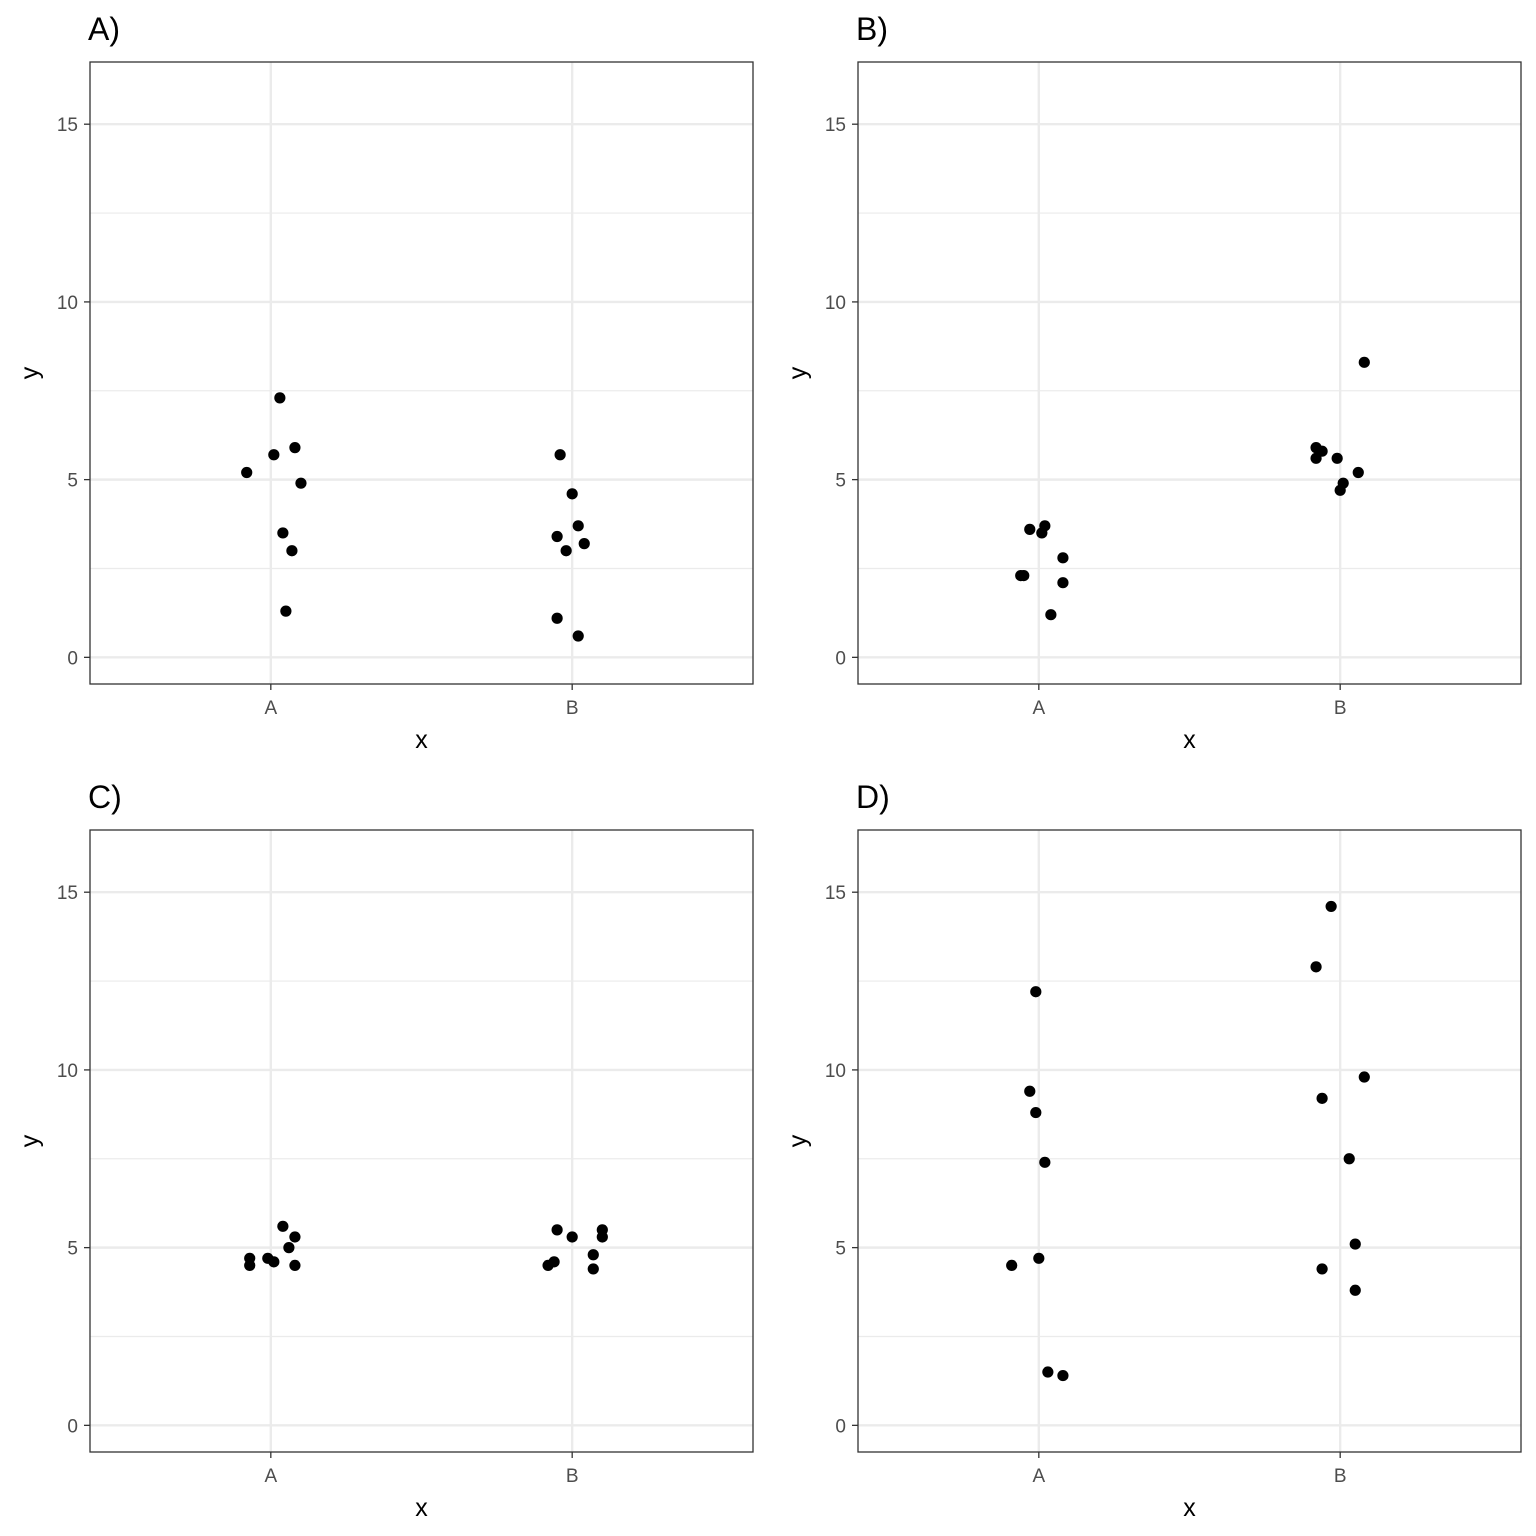  Describe the element at coordinates (104, 29) in the screenshot. I see `panel-title: A)` at that location.